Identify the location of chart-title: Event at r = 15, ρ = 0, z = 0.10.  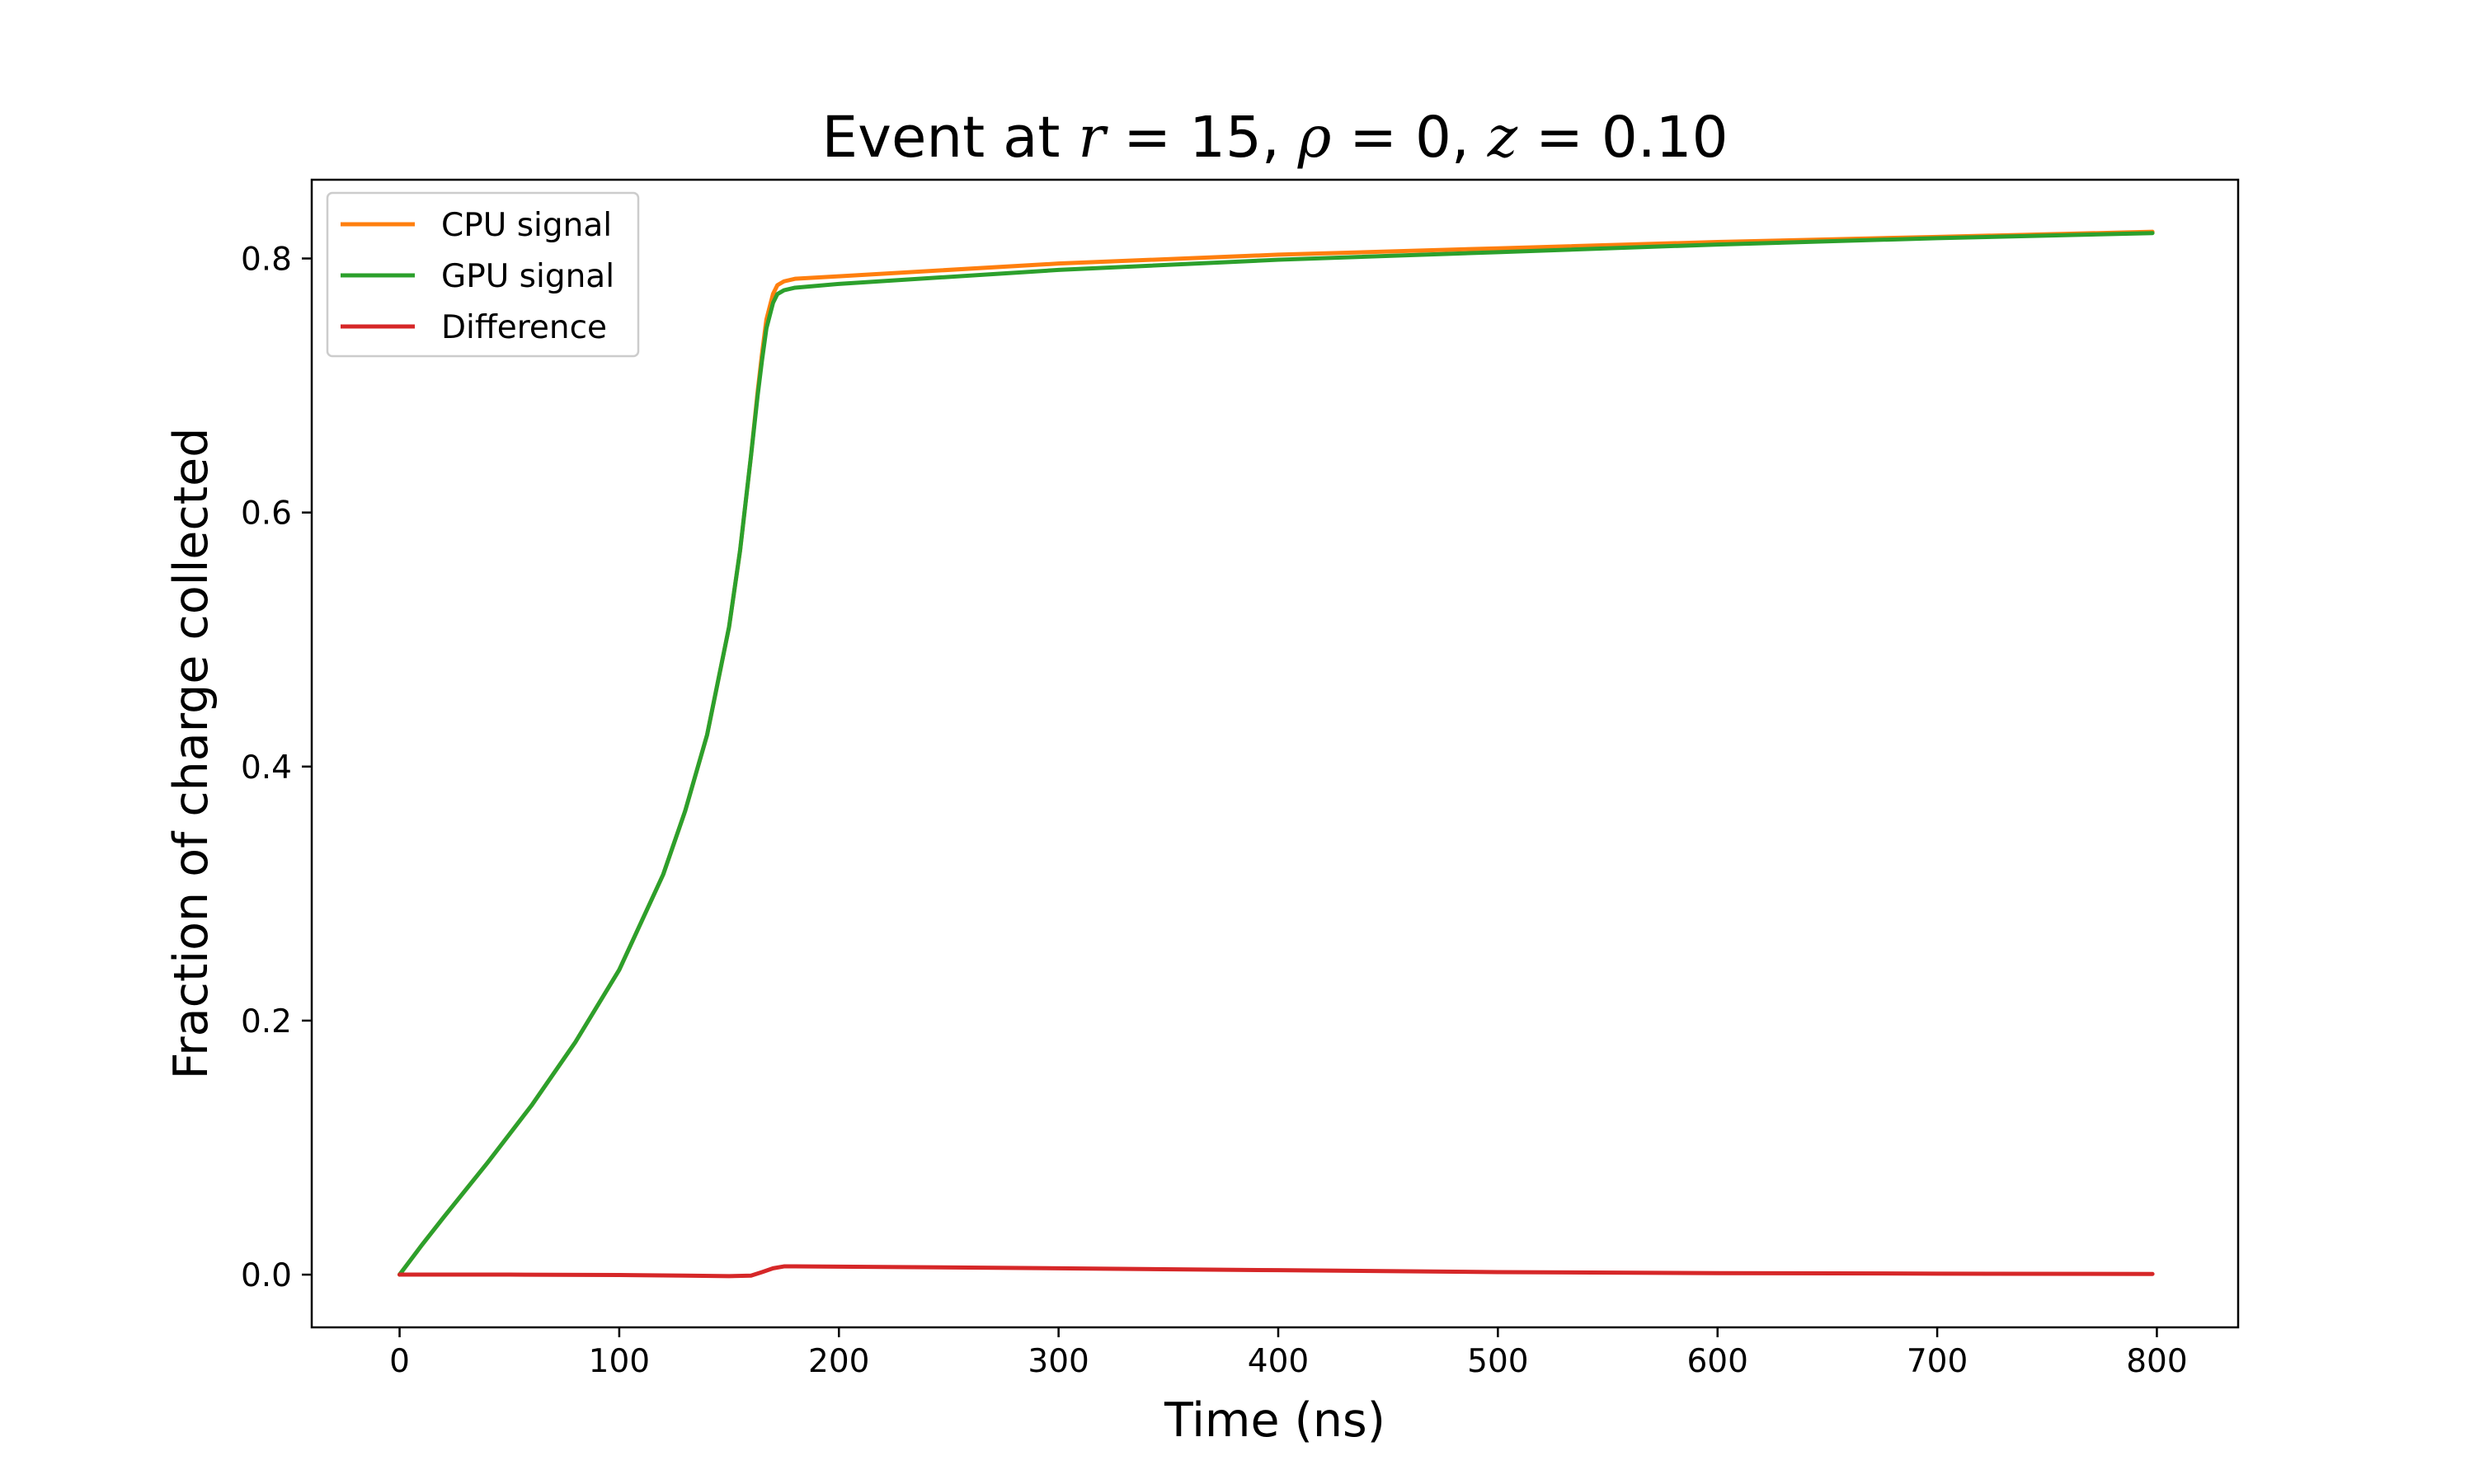
(1275, 138).